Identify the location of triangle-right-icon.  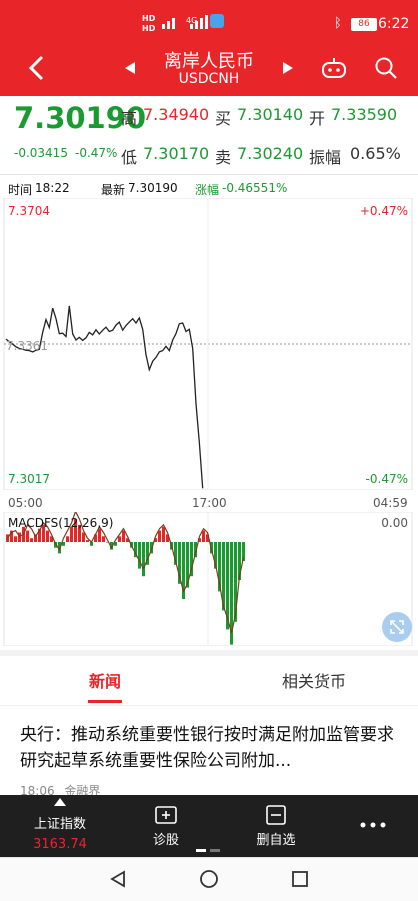
(288, 68).